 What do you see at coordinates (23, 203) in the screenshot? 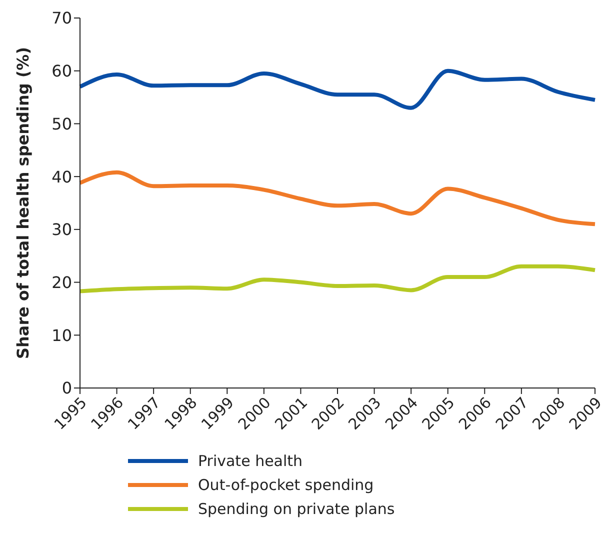
I see `y-axis-title: Share of total health spending (%)` at bounding box center [23, 203].